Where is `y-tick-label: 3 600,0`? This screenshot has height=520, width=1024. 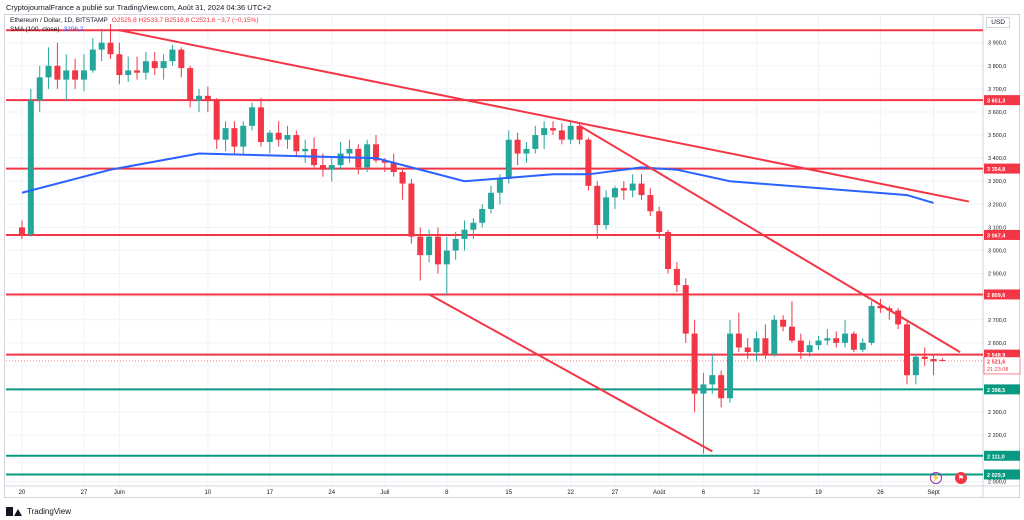
y-tick-label: 3 600,0 is located at coordinates (997, 113).